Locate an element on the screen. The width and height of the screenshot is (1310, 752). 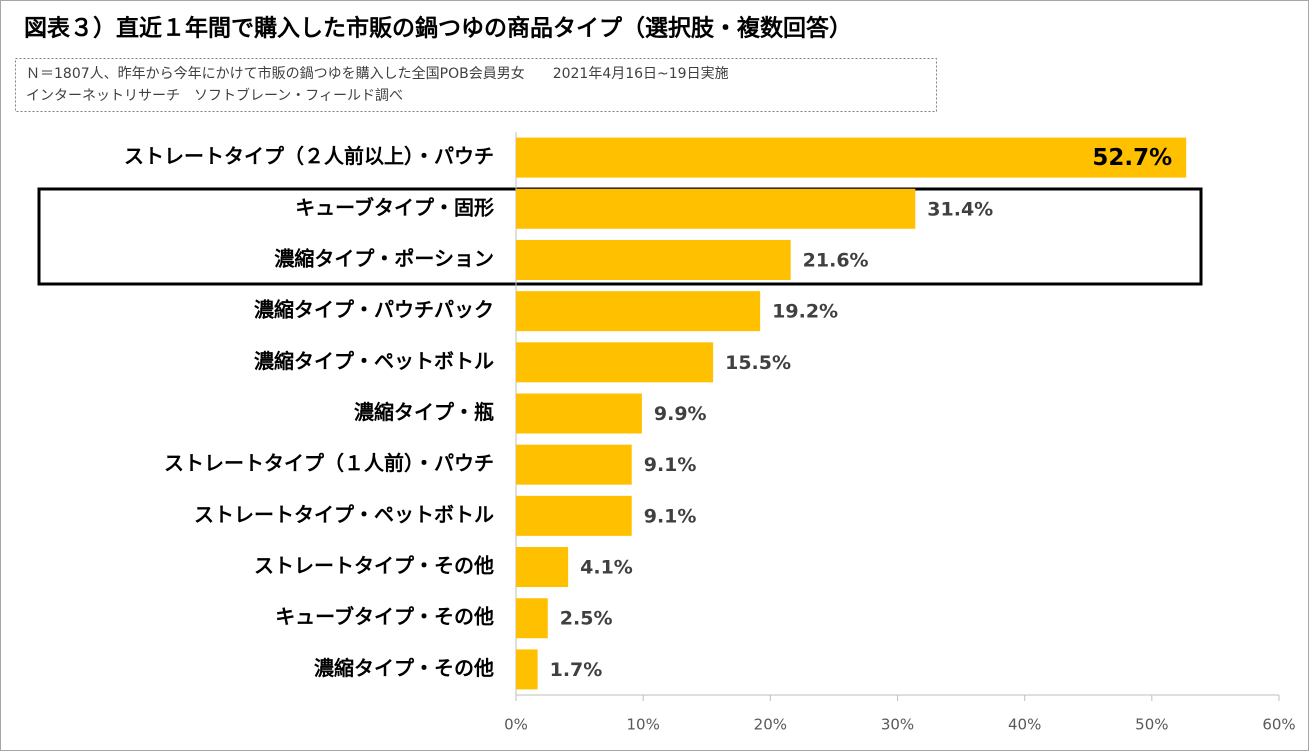
y-tick-label: ストレートタイプ（１人前）・パウチ is located at coordinates (329, 463).